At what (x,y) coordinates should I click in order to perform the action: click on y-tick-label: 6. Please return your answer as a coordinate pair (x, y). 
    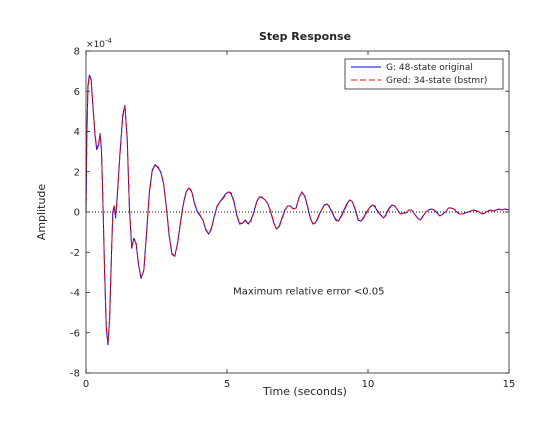
    Looking at the image, I should click on (77, 92).